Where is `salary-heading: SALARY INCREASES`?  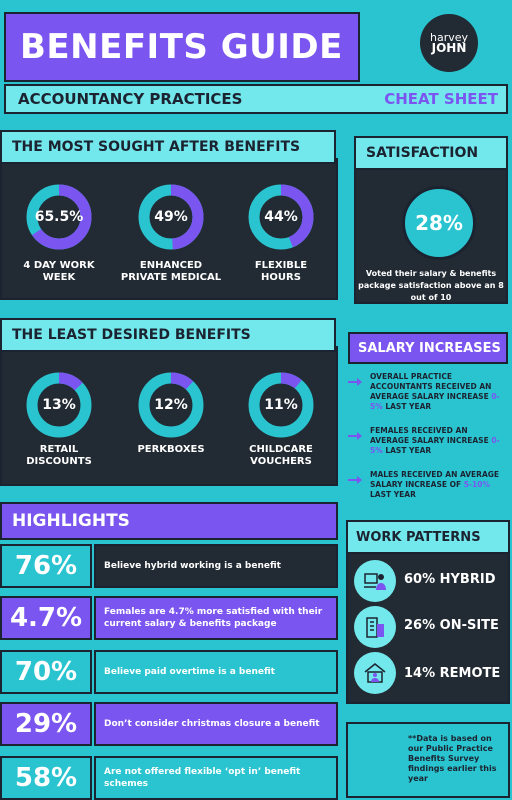
salary-heading: SALARY INCREASES is located at coordinates (428, 348).